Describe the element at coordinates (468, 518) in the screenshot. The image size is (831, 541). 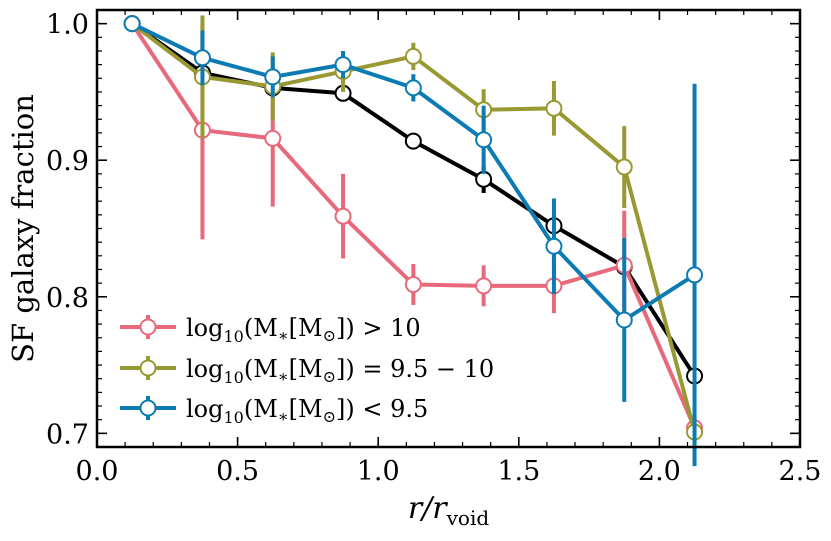
I see `x-axis-label-sub: void` at that location.